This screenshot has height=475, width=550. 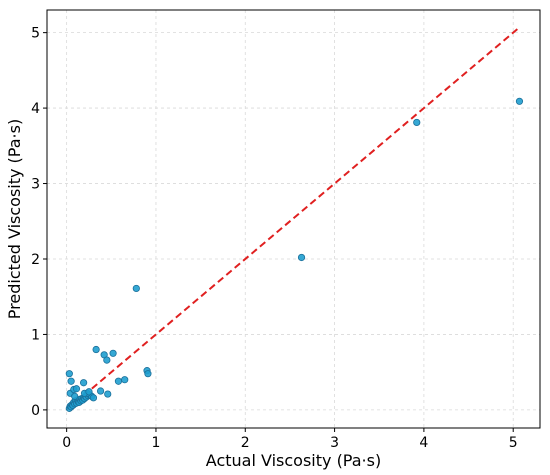 What do you see at coordinates (290, 439) in the screenshot?
I see `x-axis-ticks: 0 1 2 3 4 5` at bounding box center [290, 439].